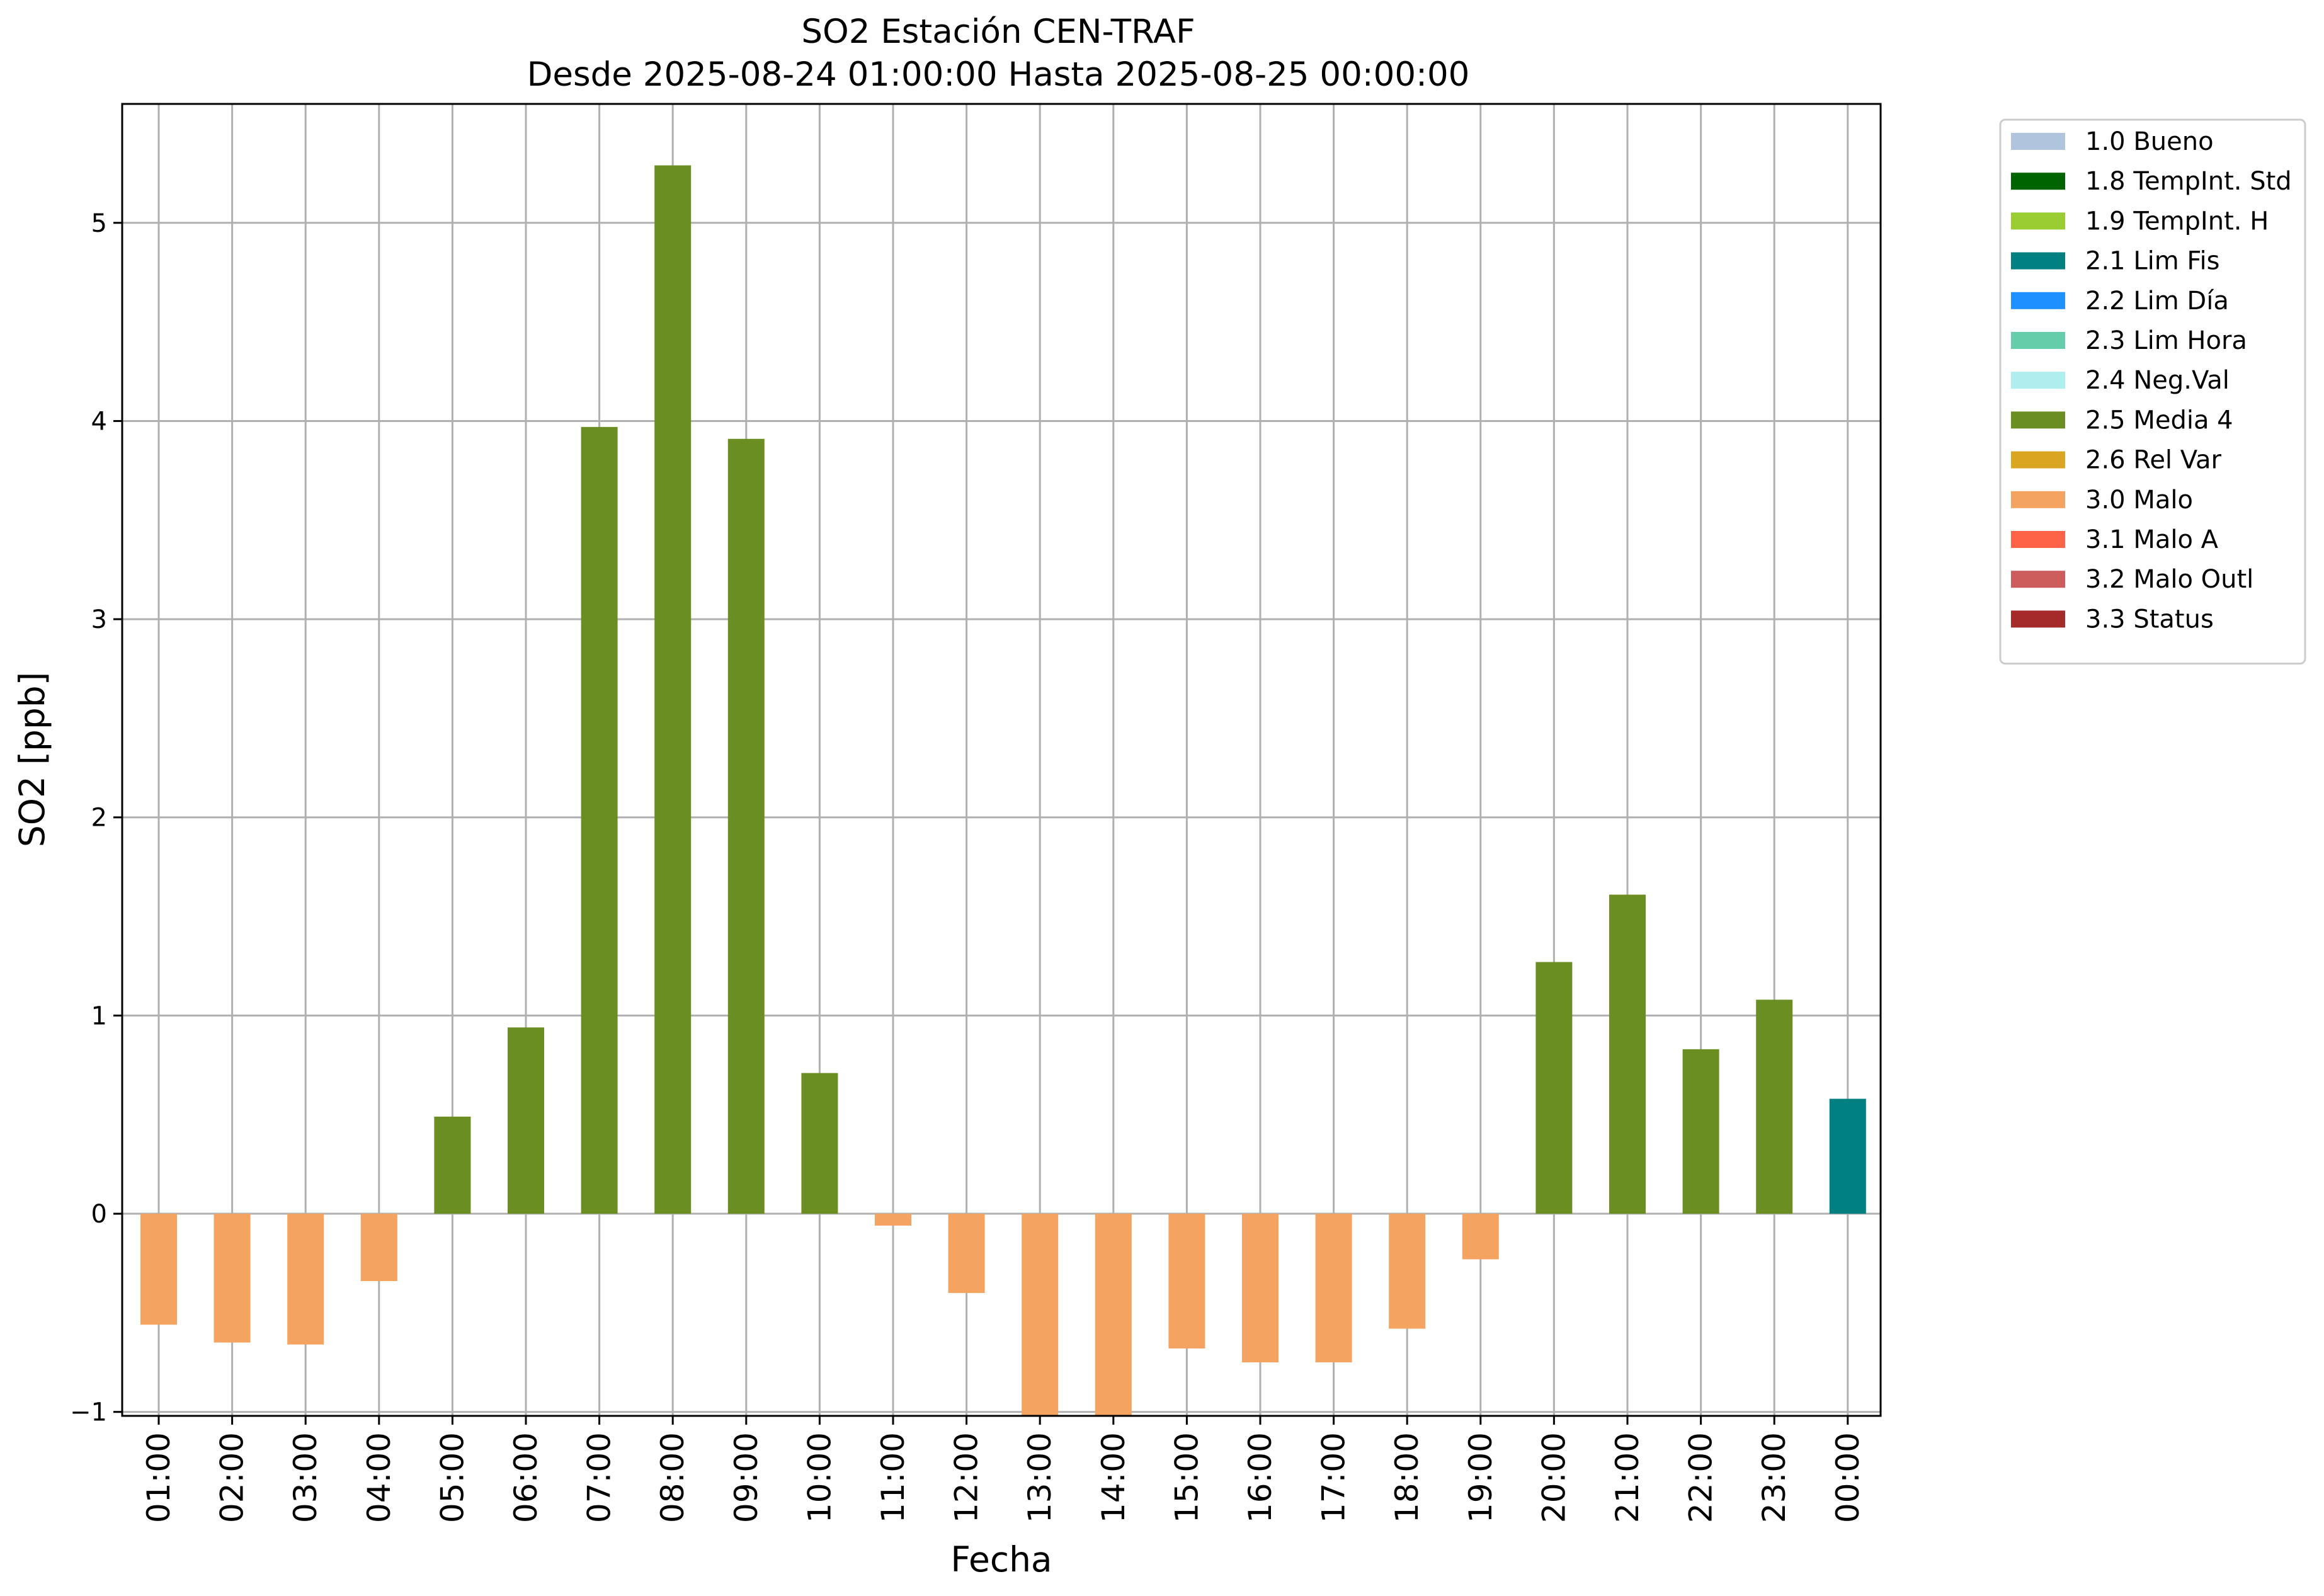  I want to click on x-tick-label: 17:00, so click(1334, 1477).